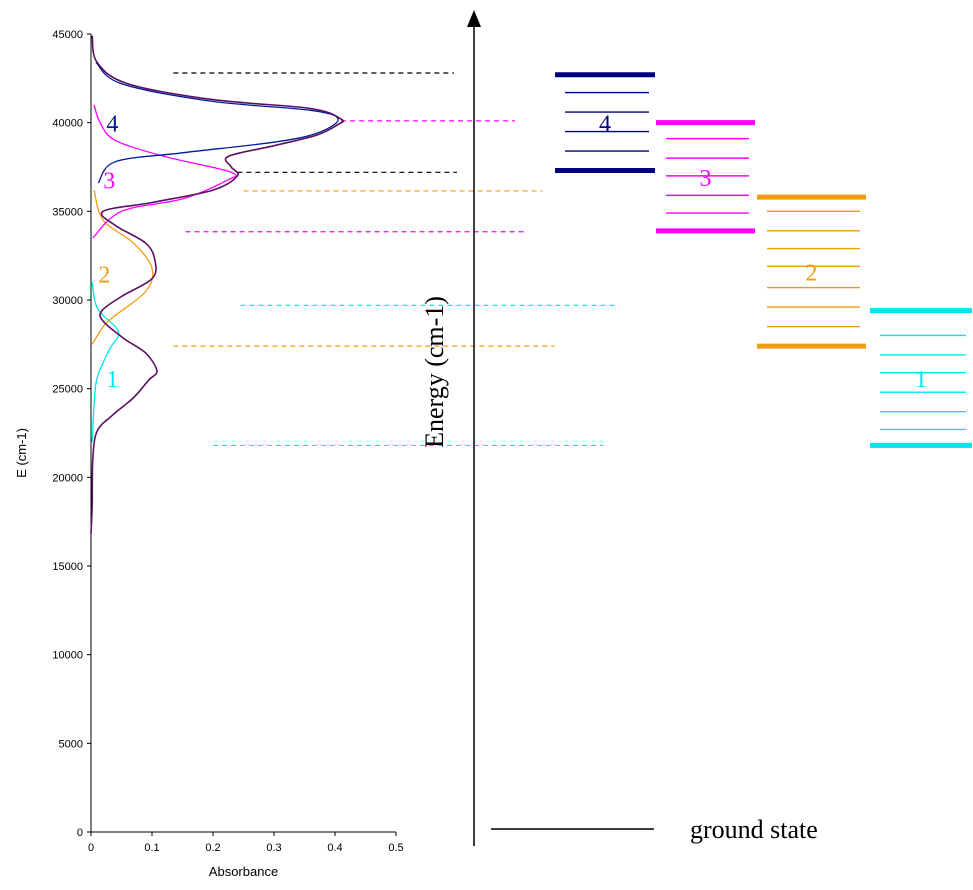 This screenshot has height=890, width=973. I want to click on band-label: 4, so click(112, 125).